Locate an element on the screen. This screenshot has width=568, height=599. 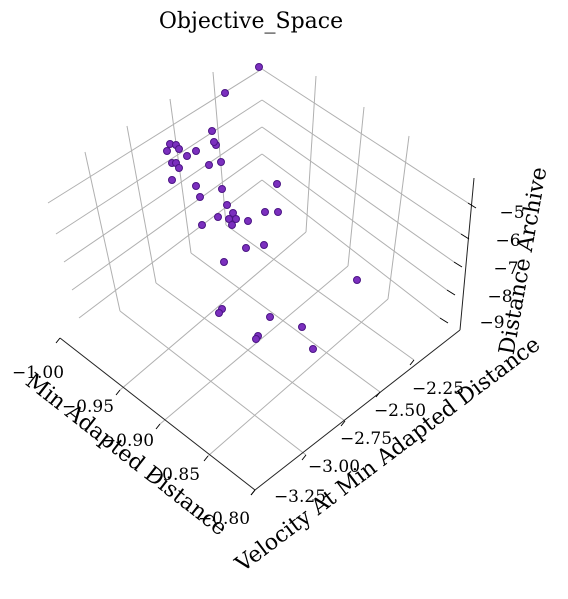
z-tick-label: −7 is located at coordinates (505, 269).